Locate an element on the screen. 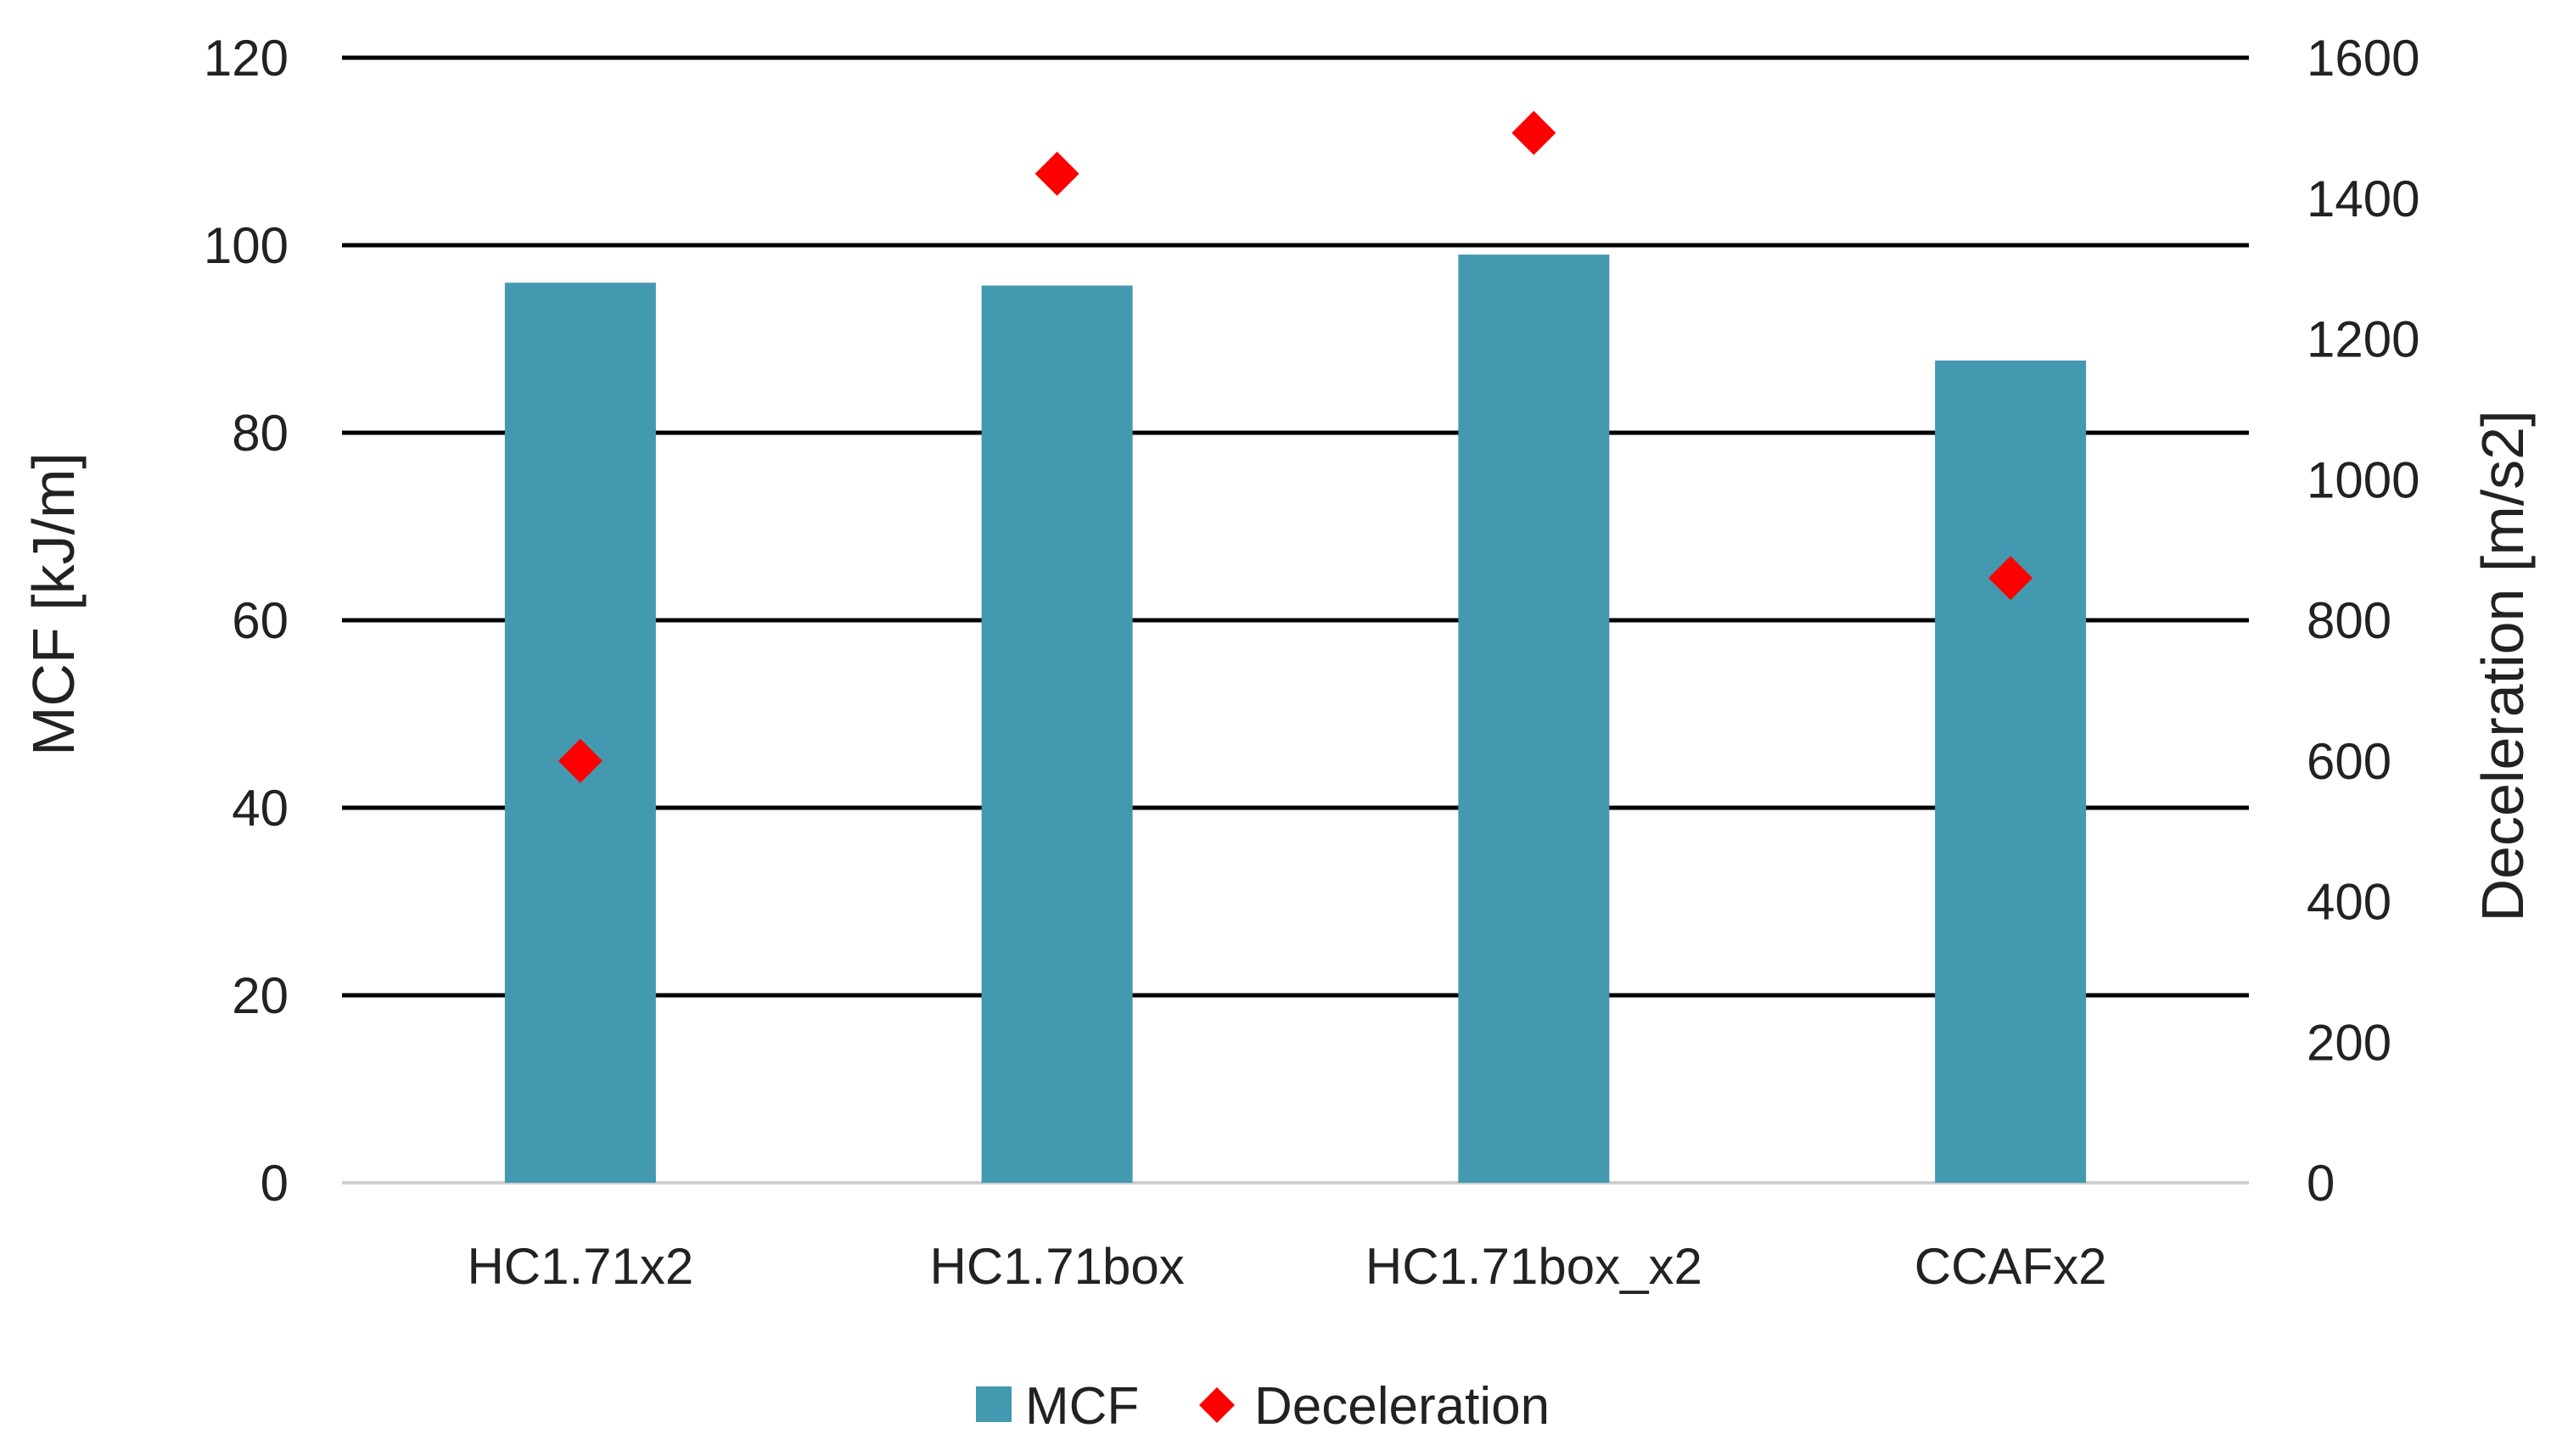 The height and width of the screenshot is (1456, 2551). right-tick-label: 1400 is located at coordinates (2363, 199).